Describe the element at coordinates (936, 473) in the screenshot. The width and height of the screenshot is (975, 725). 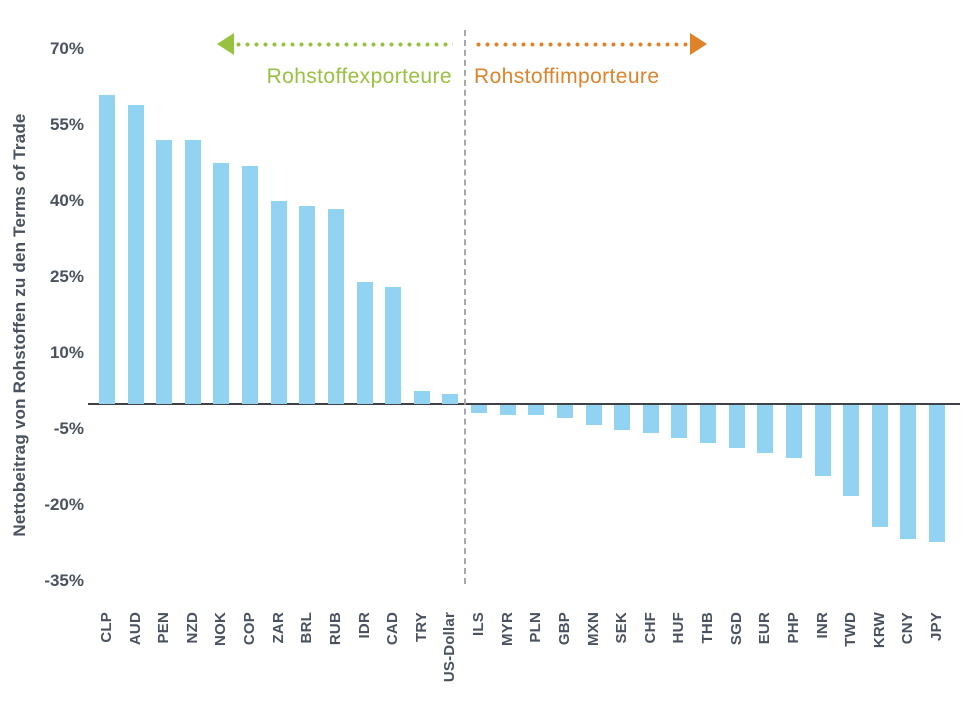
I see `bar-JPY` at that location.